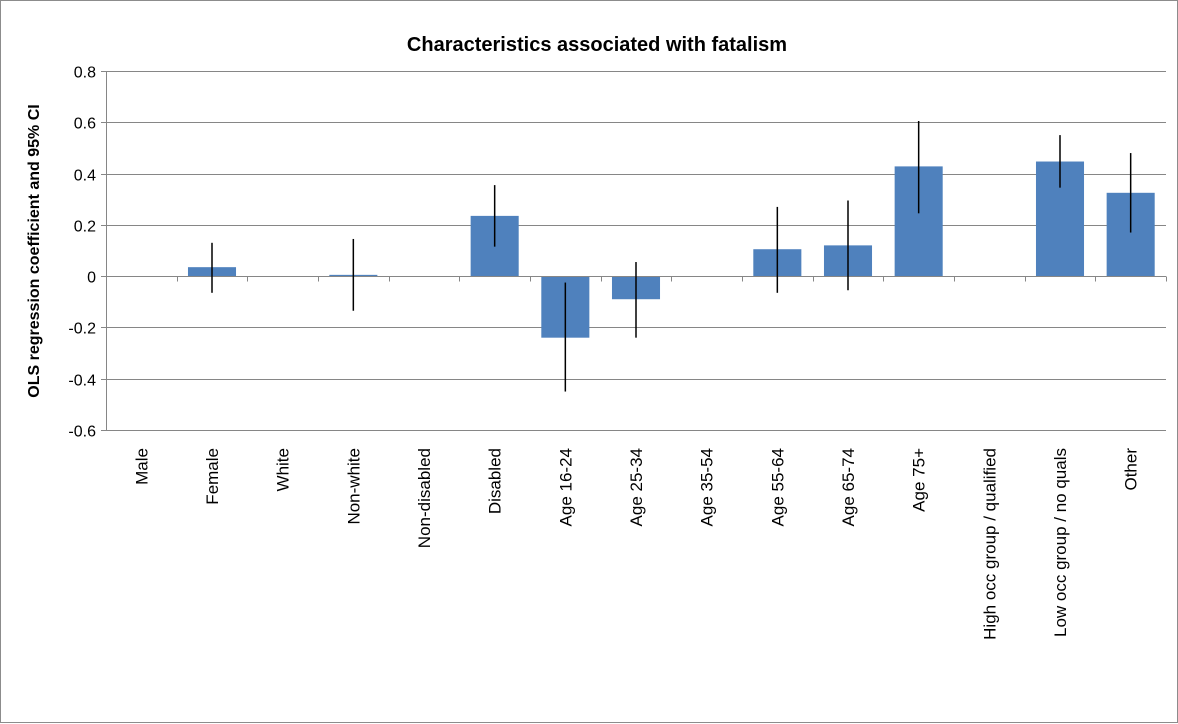  What do you see at coordinates (212, 476) in the screenshot?
I see `category-label: Female` at bounding box center [212, 476].